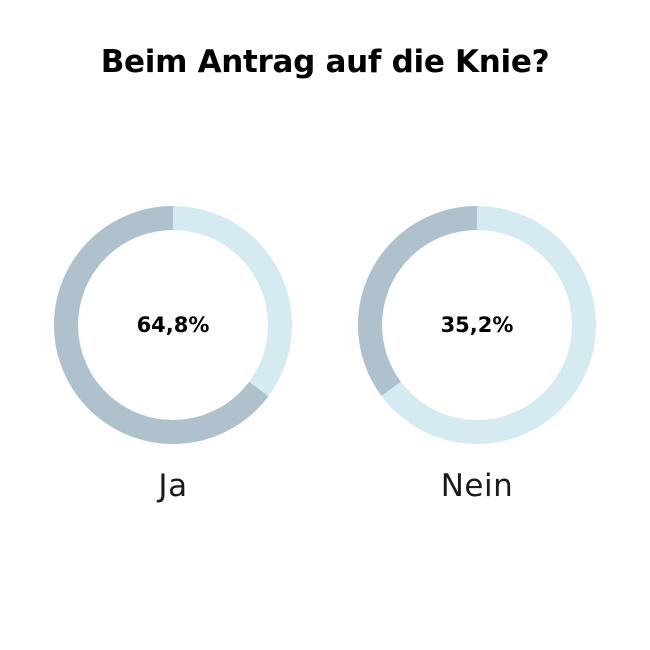  I want to click on donut-center-label-nein: 35,2%, so click(477, 325).